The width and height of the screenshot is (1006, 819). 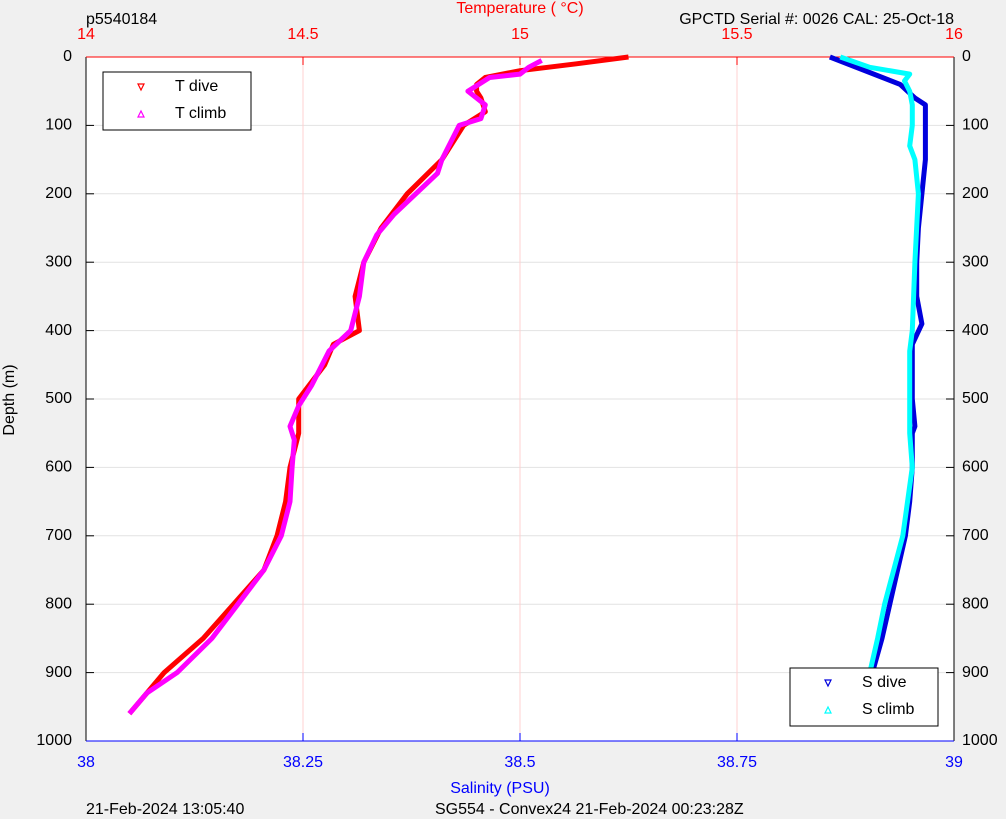 I want to click on x-tick-label: 38.75, so click(x=737, y=762).